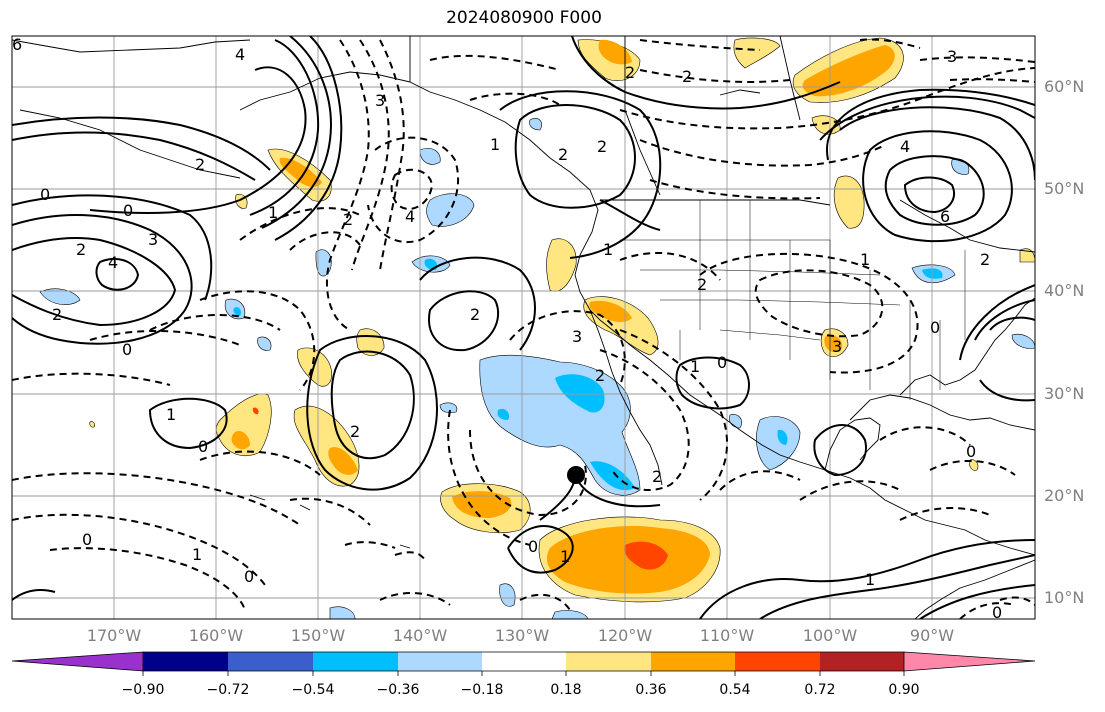  I want to click on lat-label-20n: 20°N, so click(1064, 495).